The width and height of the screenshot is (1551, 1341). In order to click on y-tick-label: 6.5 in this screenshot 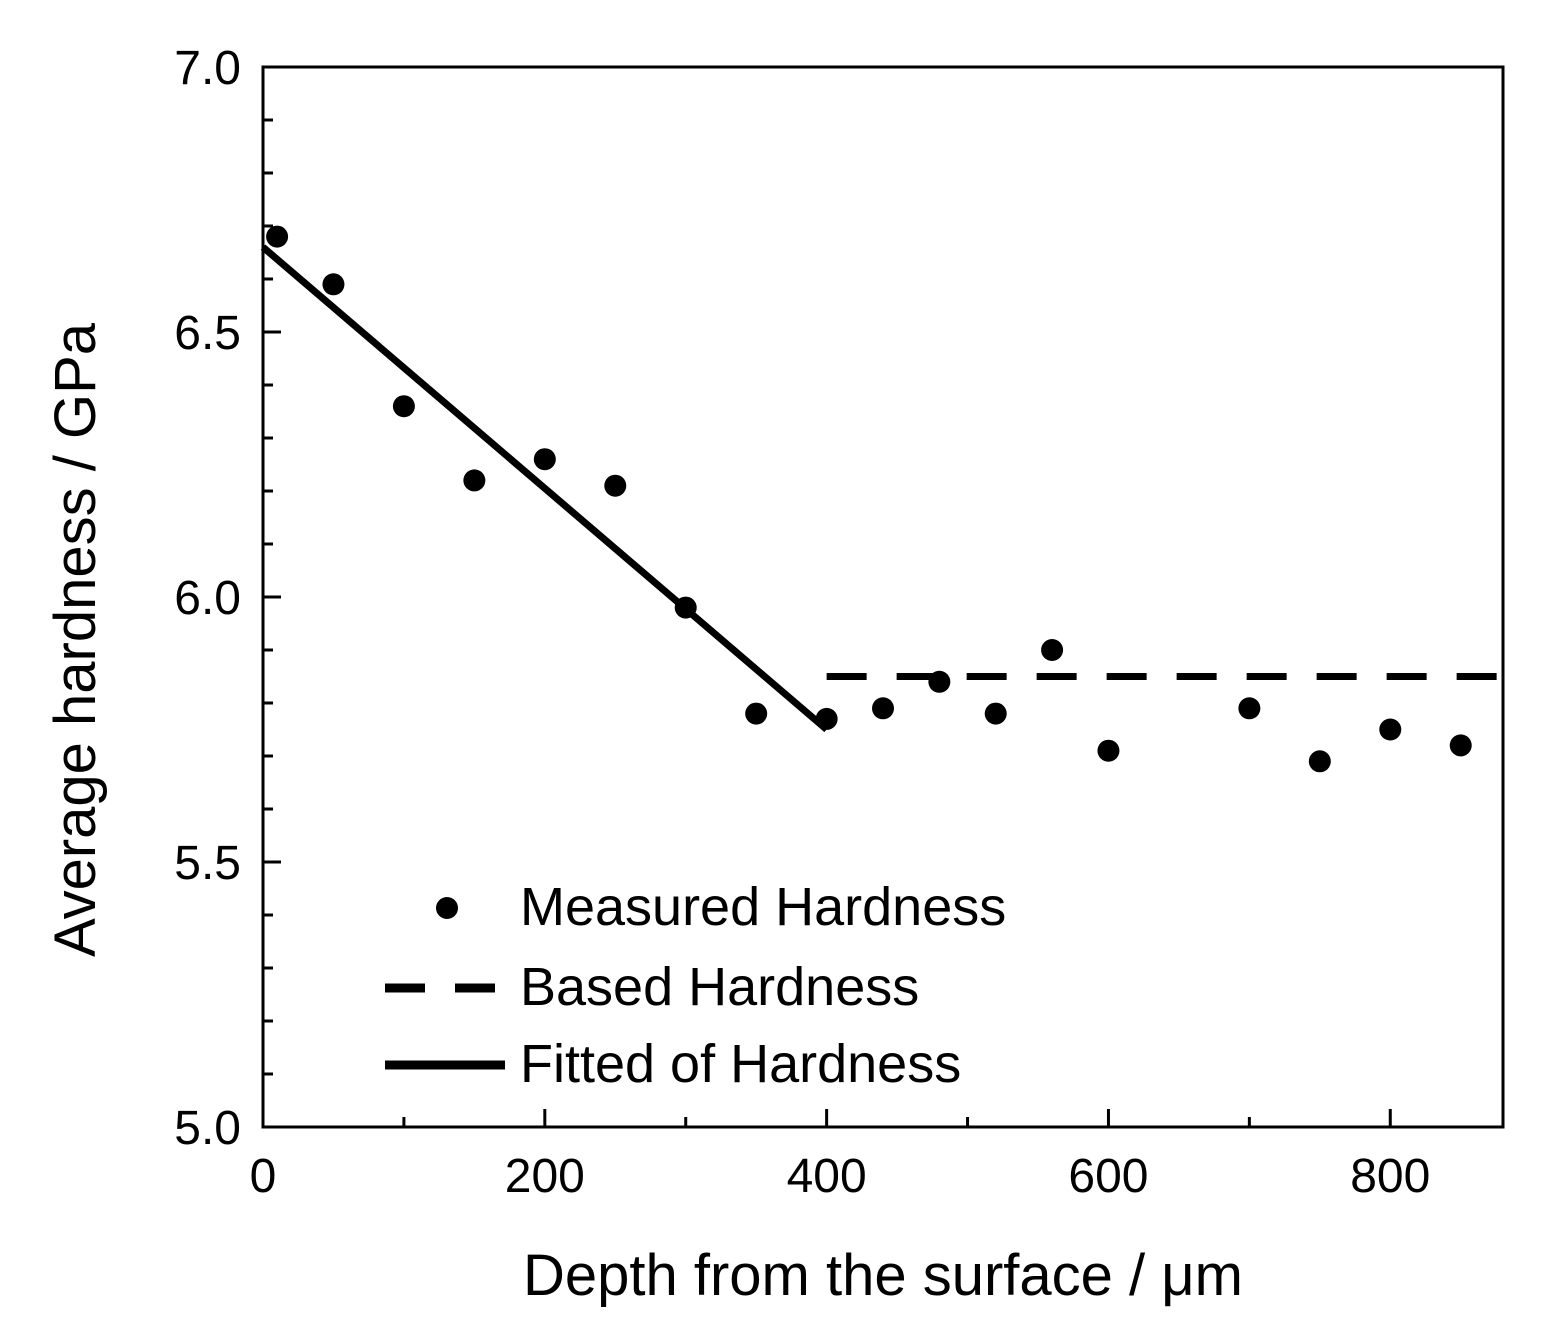, I will do `click(207, 333)`.